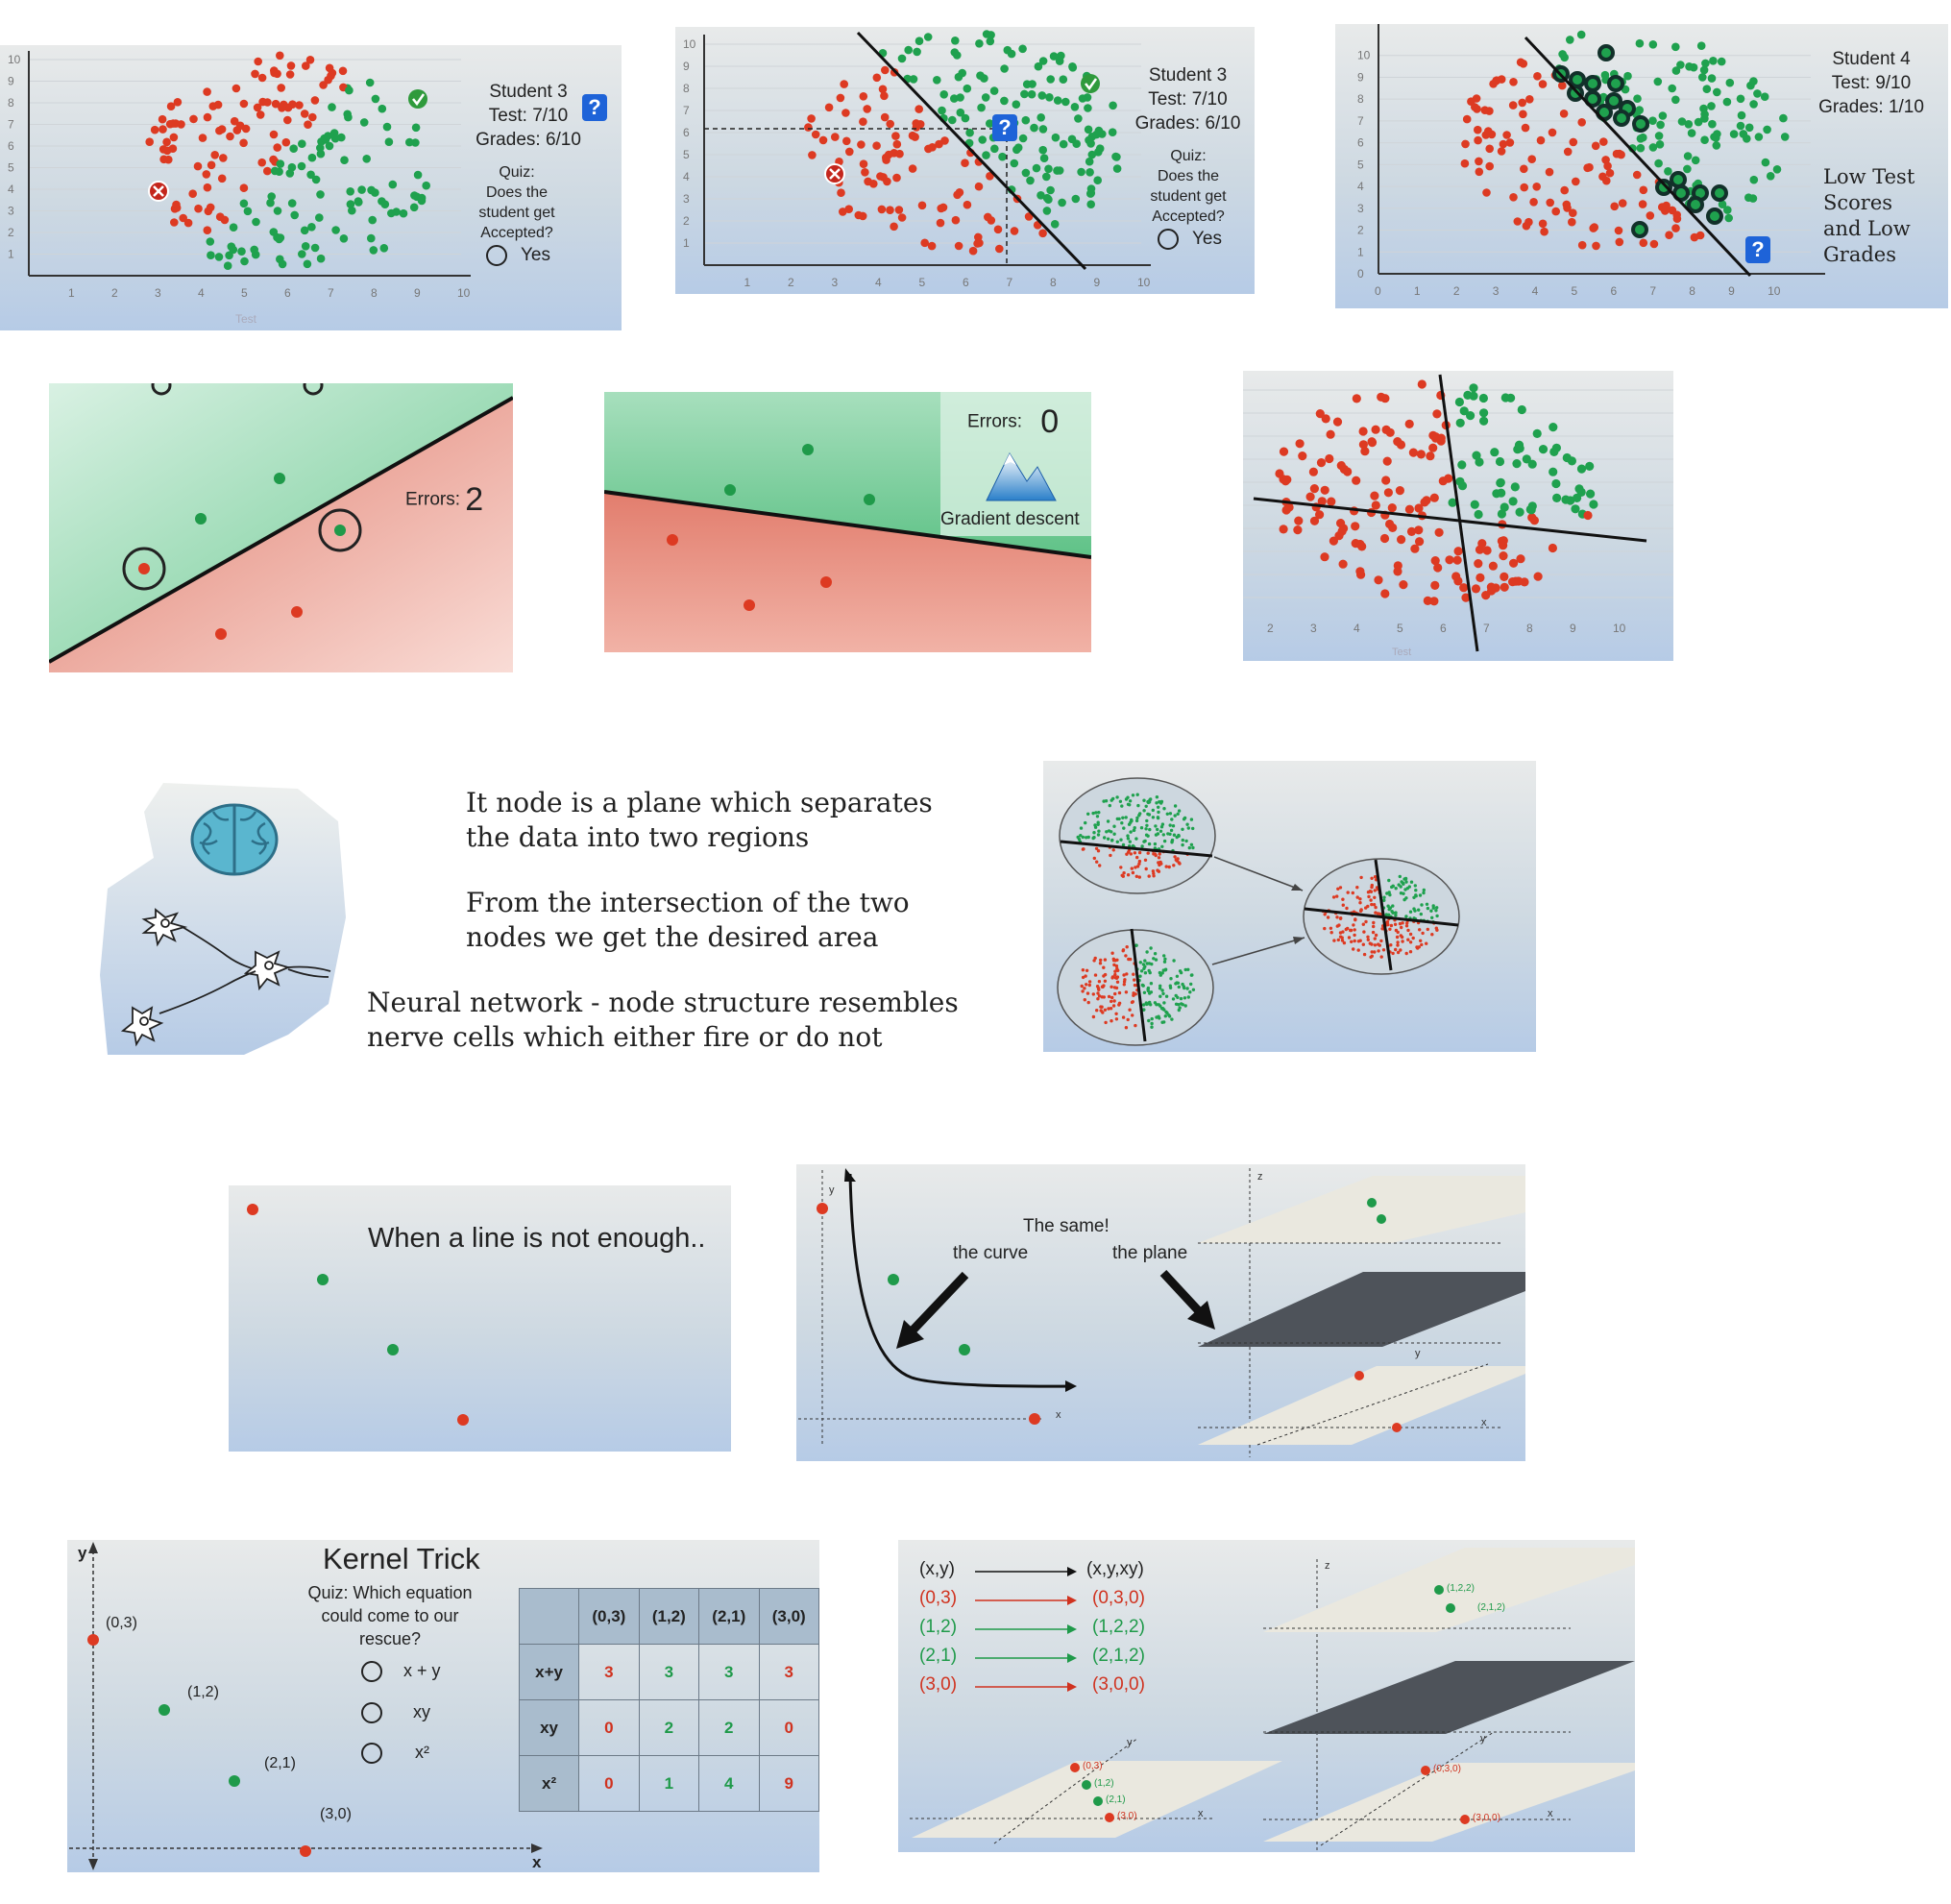 The width and height of the screenshot is (1951, 1904). What do you see at coordinates (401, 1672) in the screenshot?
I see `option-x-plus-y: x + y` at bounding box center [401, 1672].